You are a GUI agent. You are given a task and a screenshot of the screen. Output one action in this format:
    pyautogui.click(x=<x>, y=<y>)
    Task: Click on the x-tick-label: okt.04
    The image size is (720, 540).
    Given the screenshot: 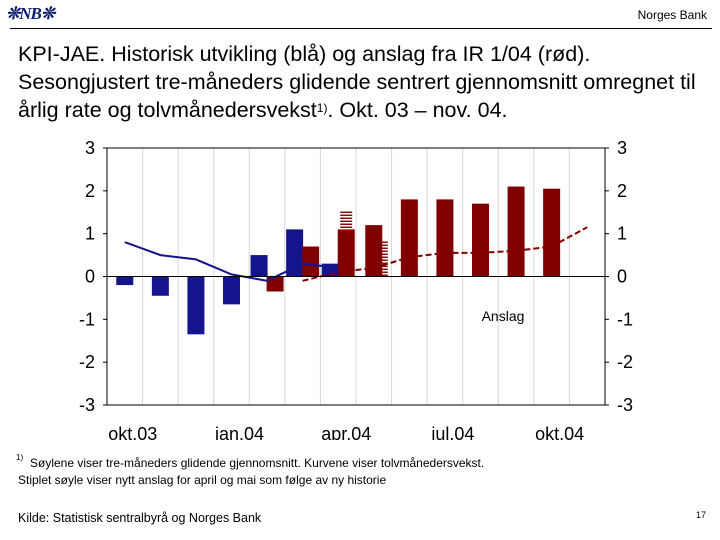 What is the action you would take?
    pyautogui.click(x=559, y=432)
    